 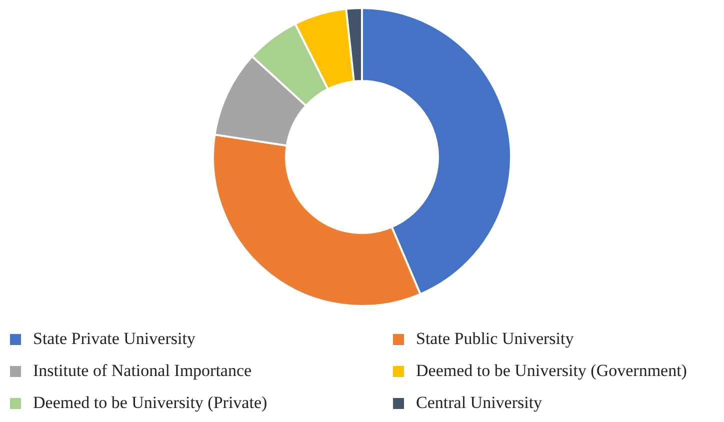 I want to click on legend-label: Central University, so click(x=479, y=403).